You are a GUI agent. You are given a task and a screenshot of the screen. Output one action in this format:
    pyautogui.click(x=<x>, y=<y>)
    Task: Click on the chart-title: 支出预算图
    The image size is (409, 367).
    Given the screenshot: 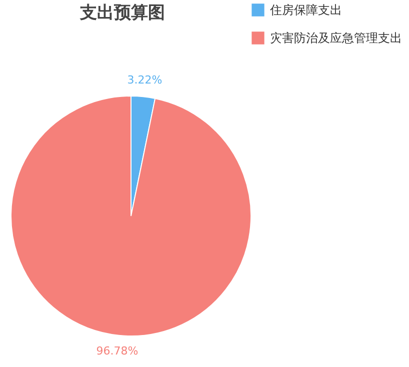 What is the action you would take?
    pyautogui.click(x=122, y=13)
    